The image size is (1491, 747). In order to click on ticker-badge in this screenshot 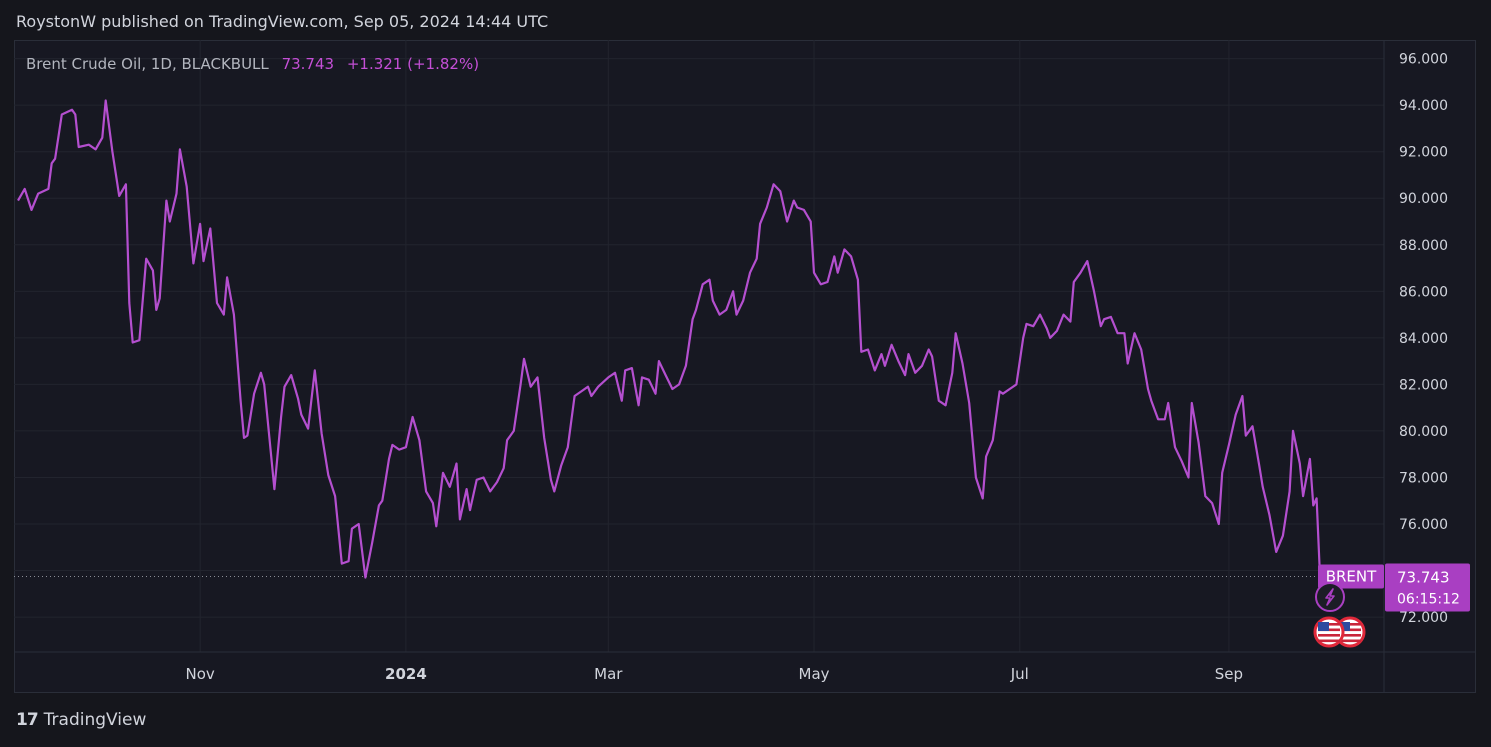, I will do `click(1351, 576)`.